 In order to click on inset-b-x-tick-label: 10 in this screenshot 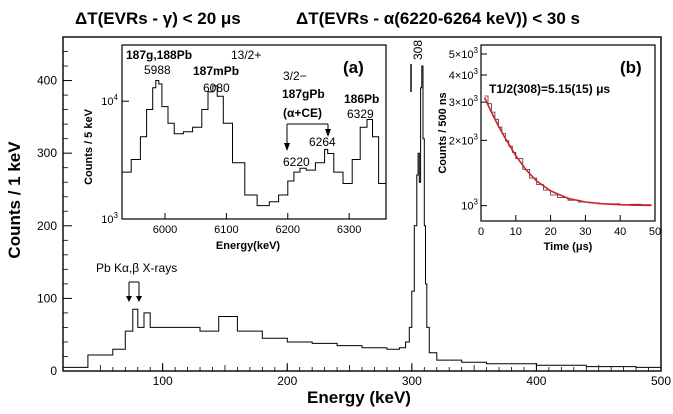, I will do `click(516, 232)`.